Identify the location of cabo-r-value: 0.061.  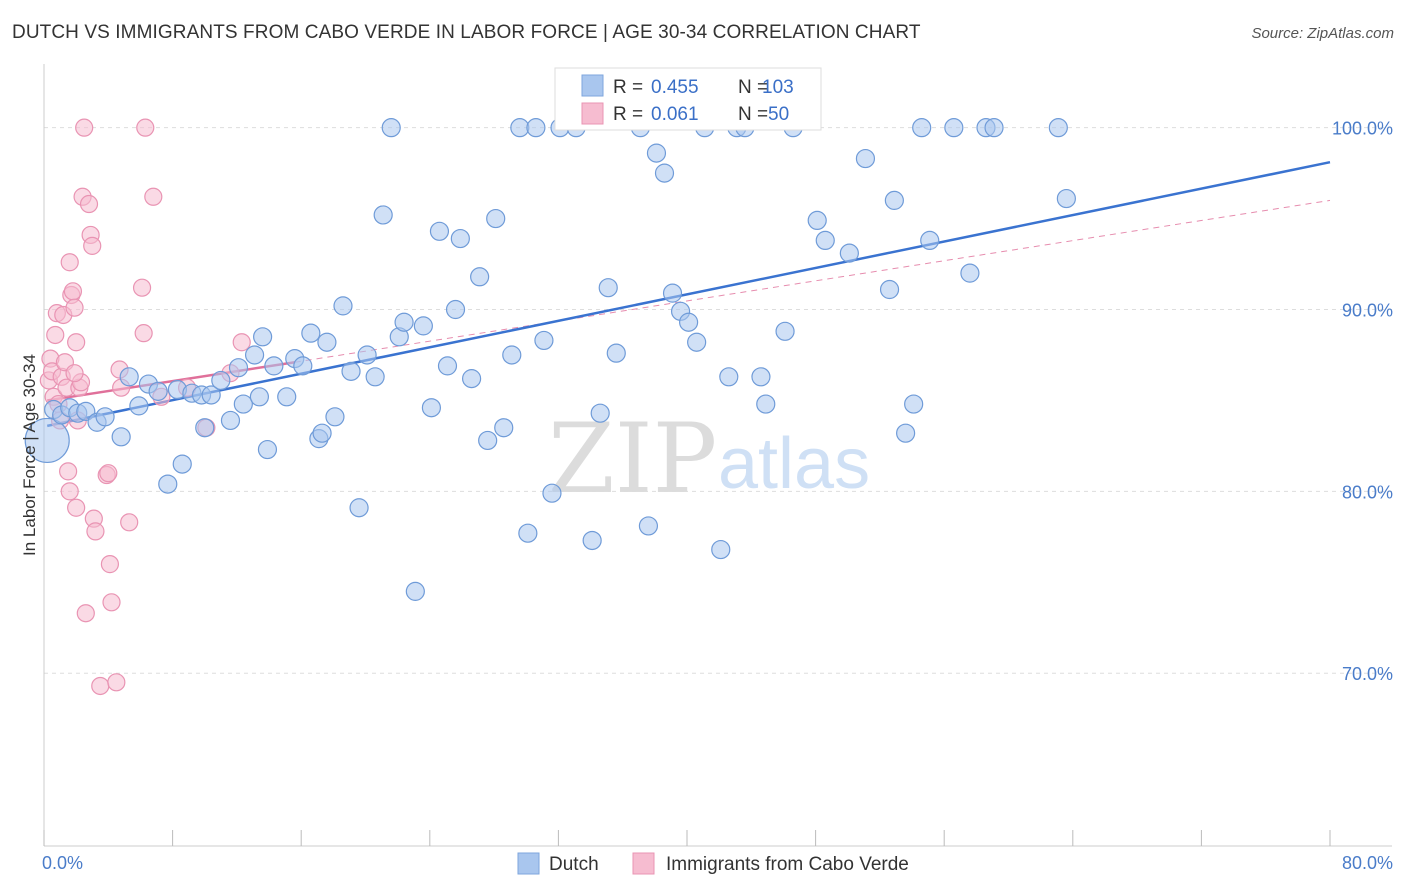
(675, 114).